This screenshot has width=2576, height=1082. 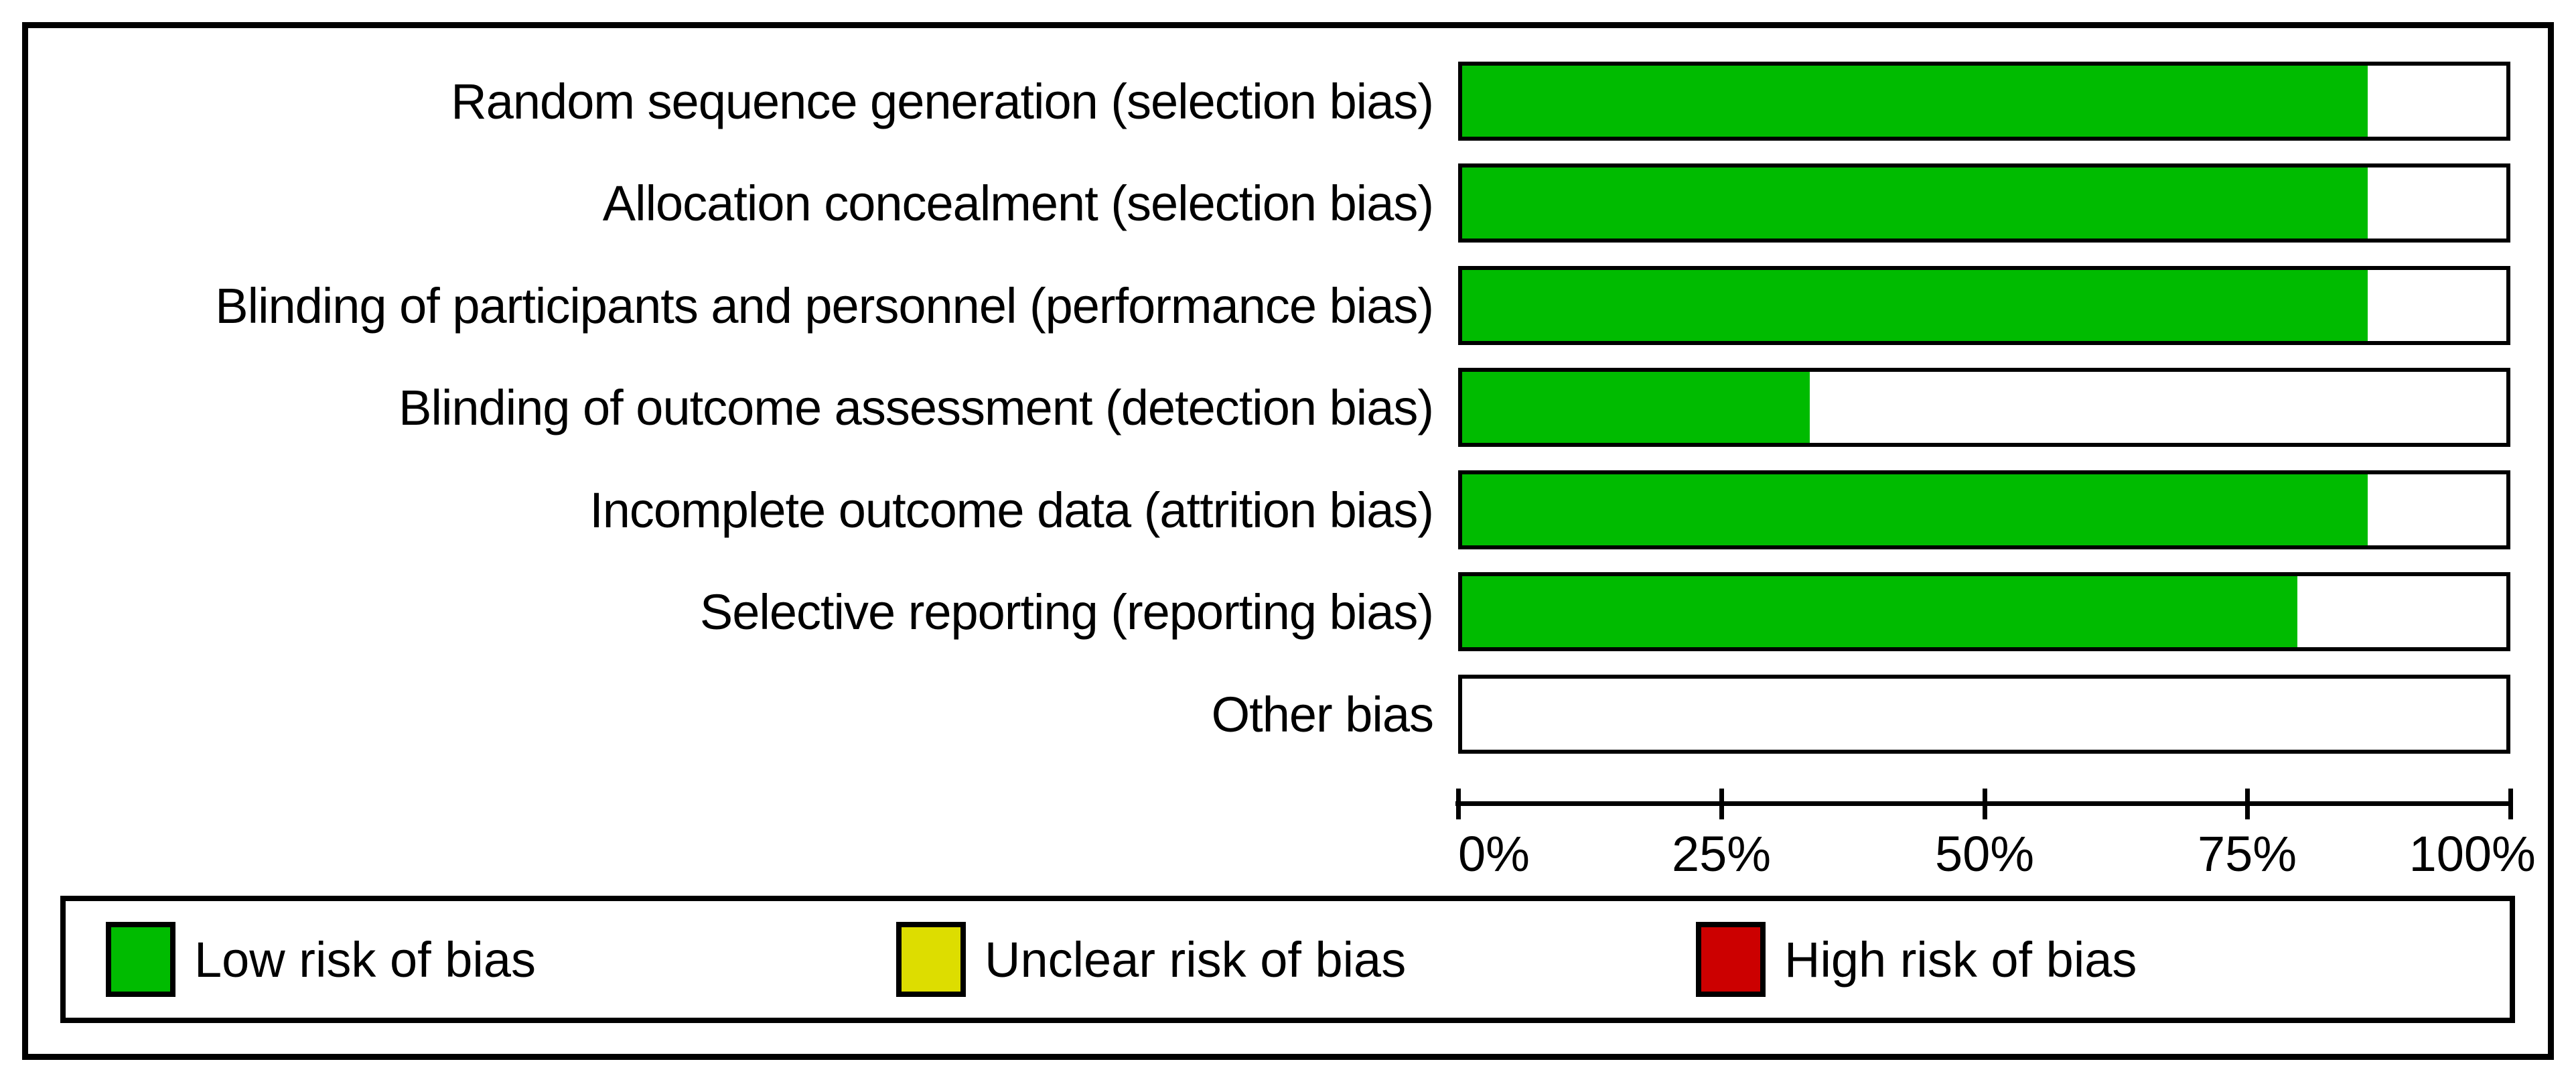 What do you see at coordinates (2472, 854) in the screenshot?
I see `axis-tick-label-100: 100%` at bounding box center [2472, 854].